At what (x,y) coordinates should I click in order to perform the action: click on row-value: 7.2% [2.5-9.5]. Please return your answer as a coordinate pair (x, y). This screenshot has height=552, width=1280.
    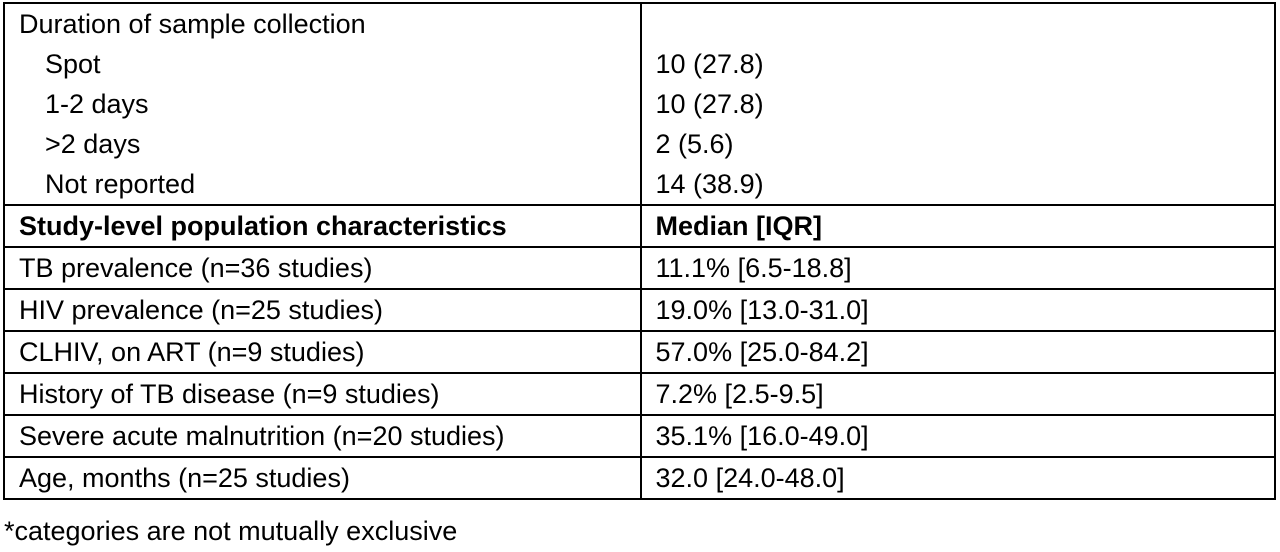
    Looking at the image, I should click on (958, 393).